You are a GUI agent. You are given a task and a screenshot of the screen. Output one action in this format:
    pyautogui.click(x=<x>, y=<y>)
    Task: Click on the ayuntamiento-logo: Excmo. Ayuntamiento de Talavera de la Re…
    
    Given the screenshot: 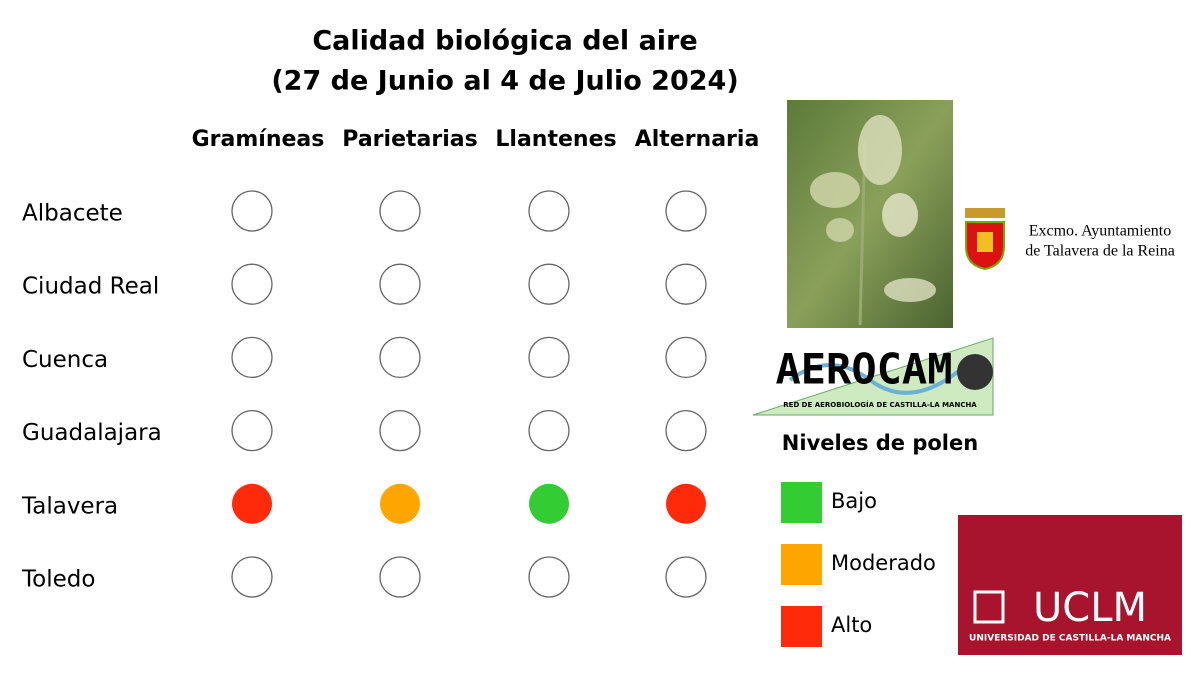 What is the action you would take?
    pyautogui.click(x=1070, y=239)
    